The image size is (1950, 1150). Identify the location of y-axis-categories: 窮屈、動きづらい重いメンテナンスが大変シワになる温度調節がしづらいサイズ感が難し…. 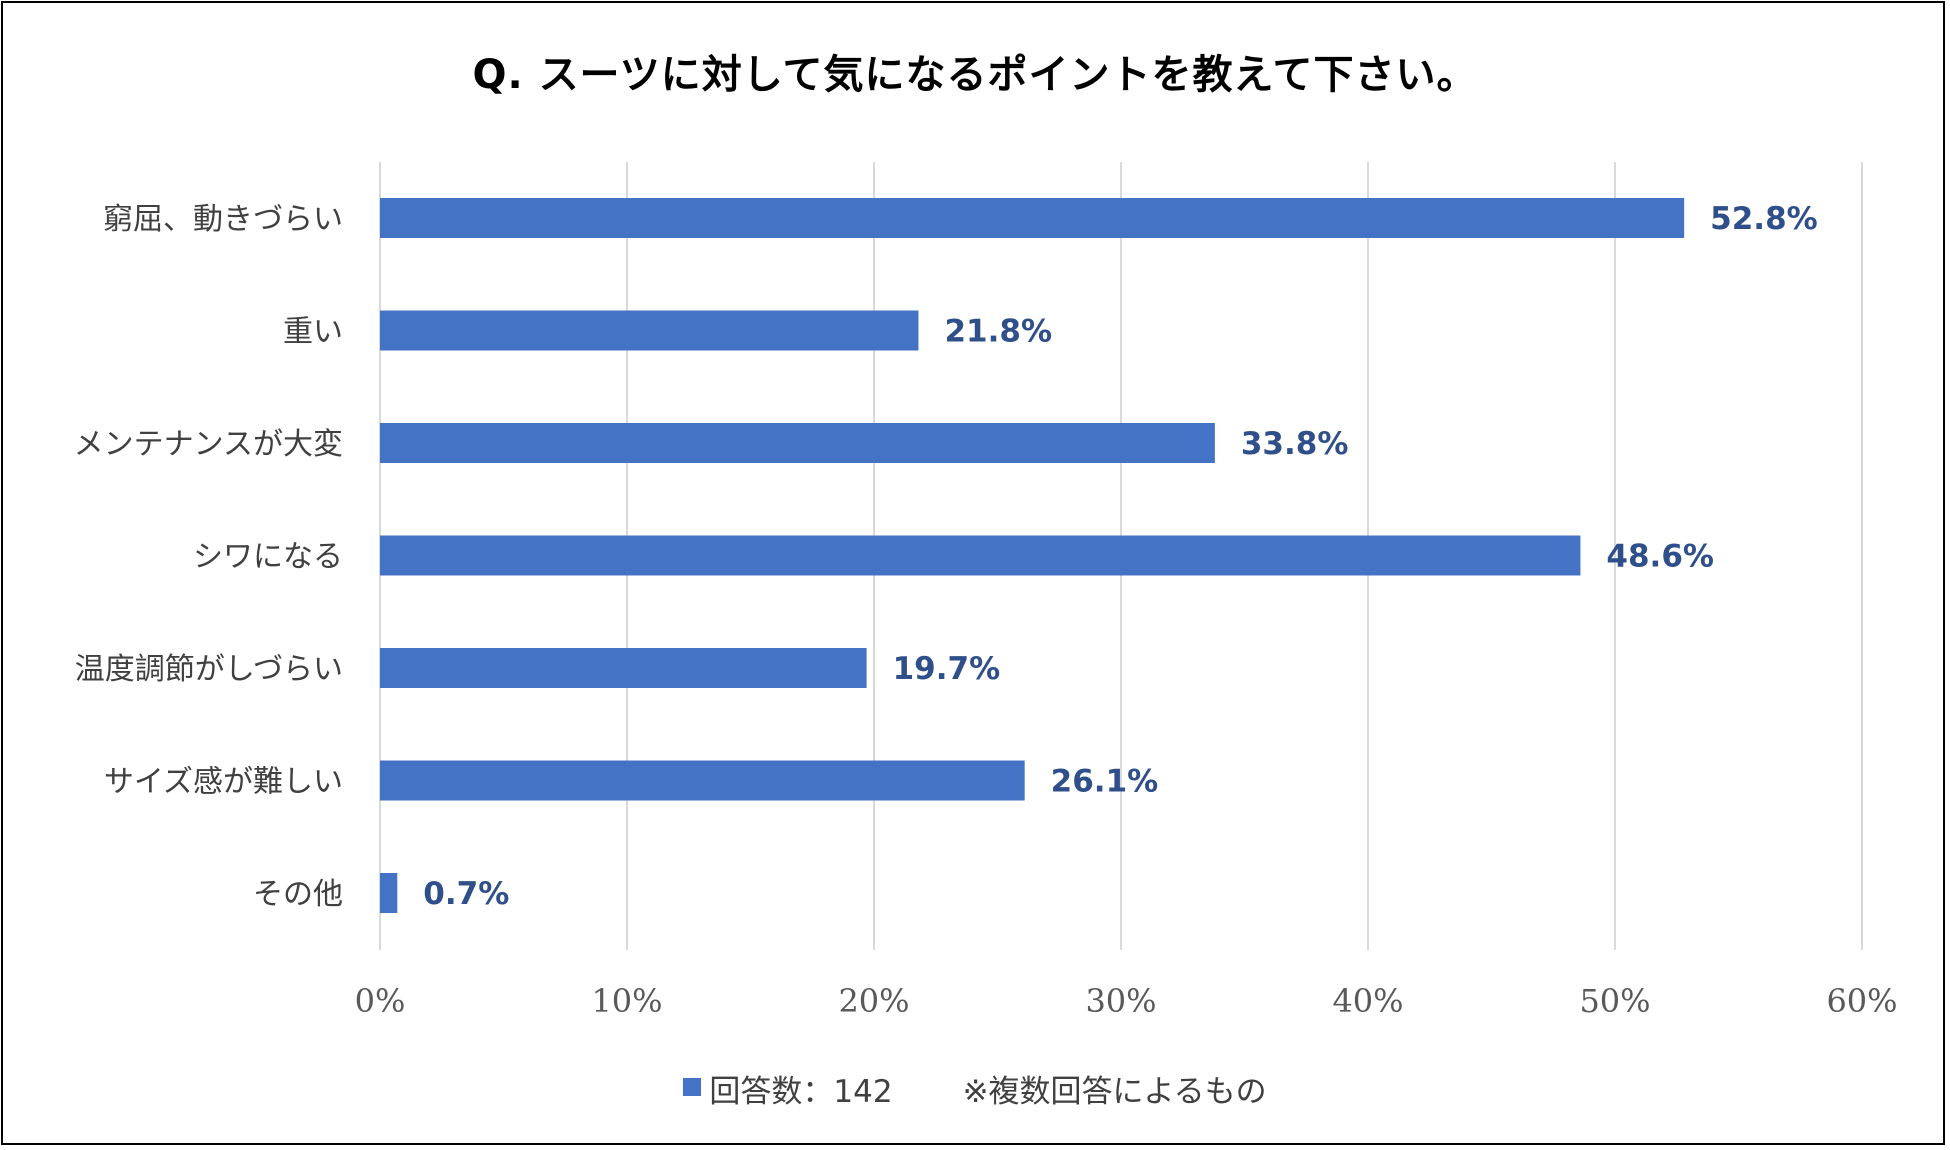
(208, 557).